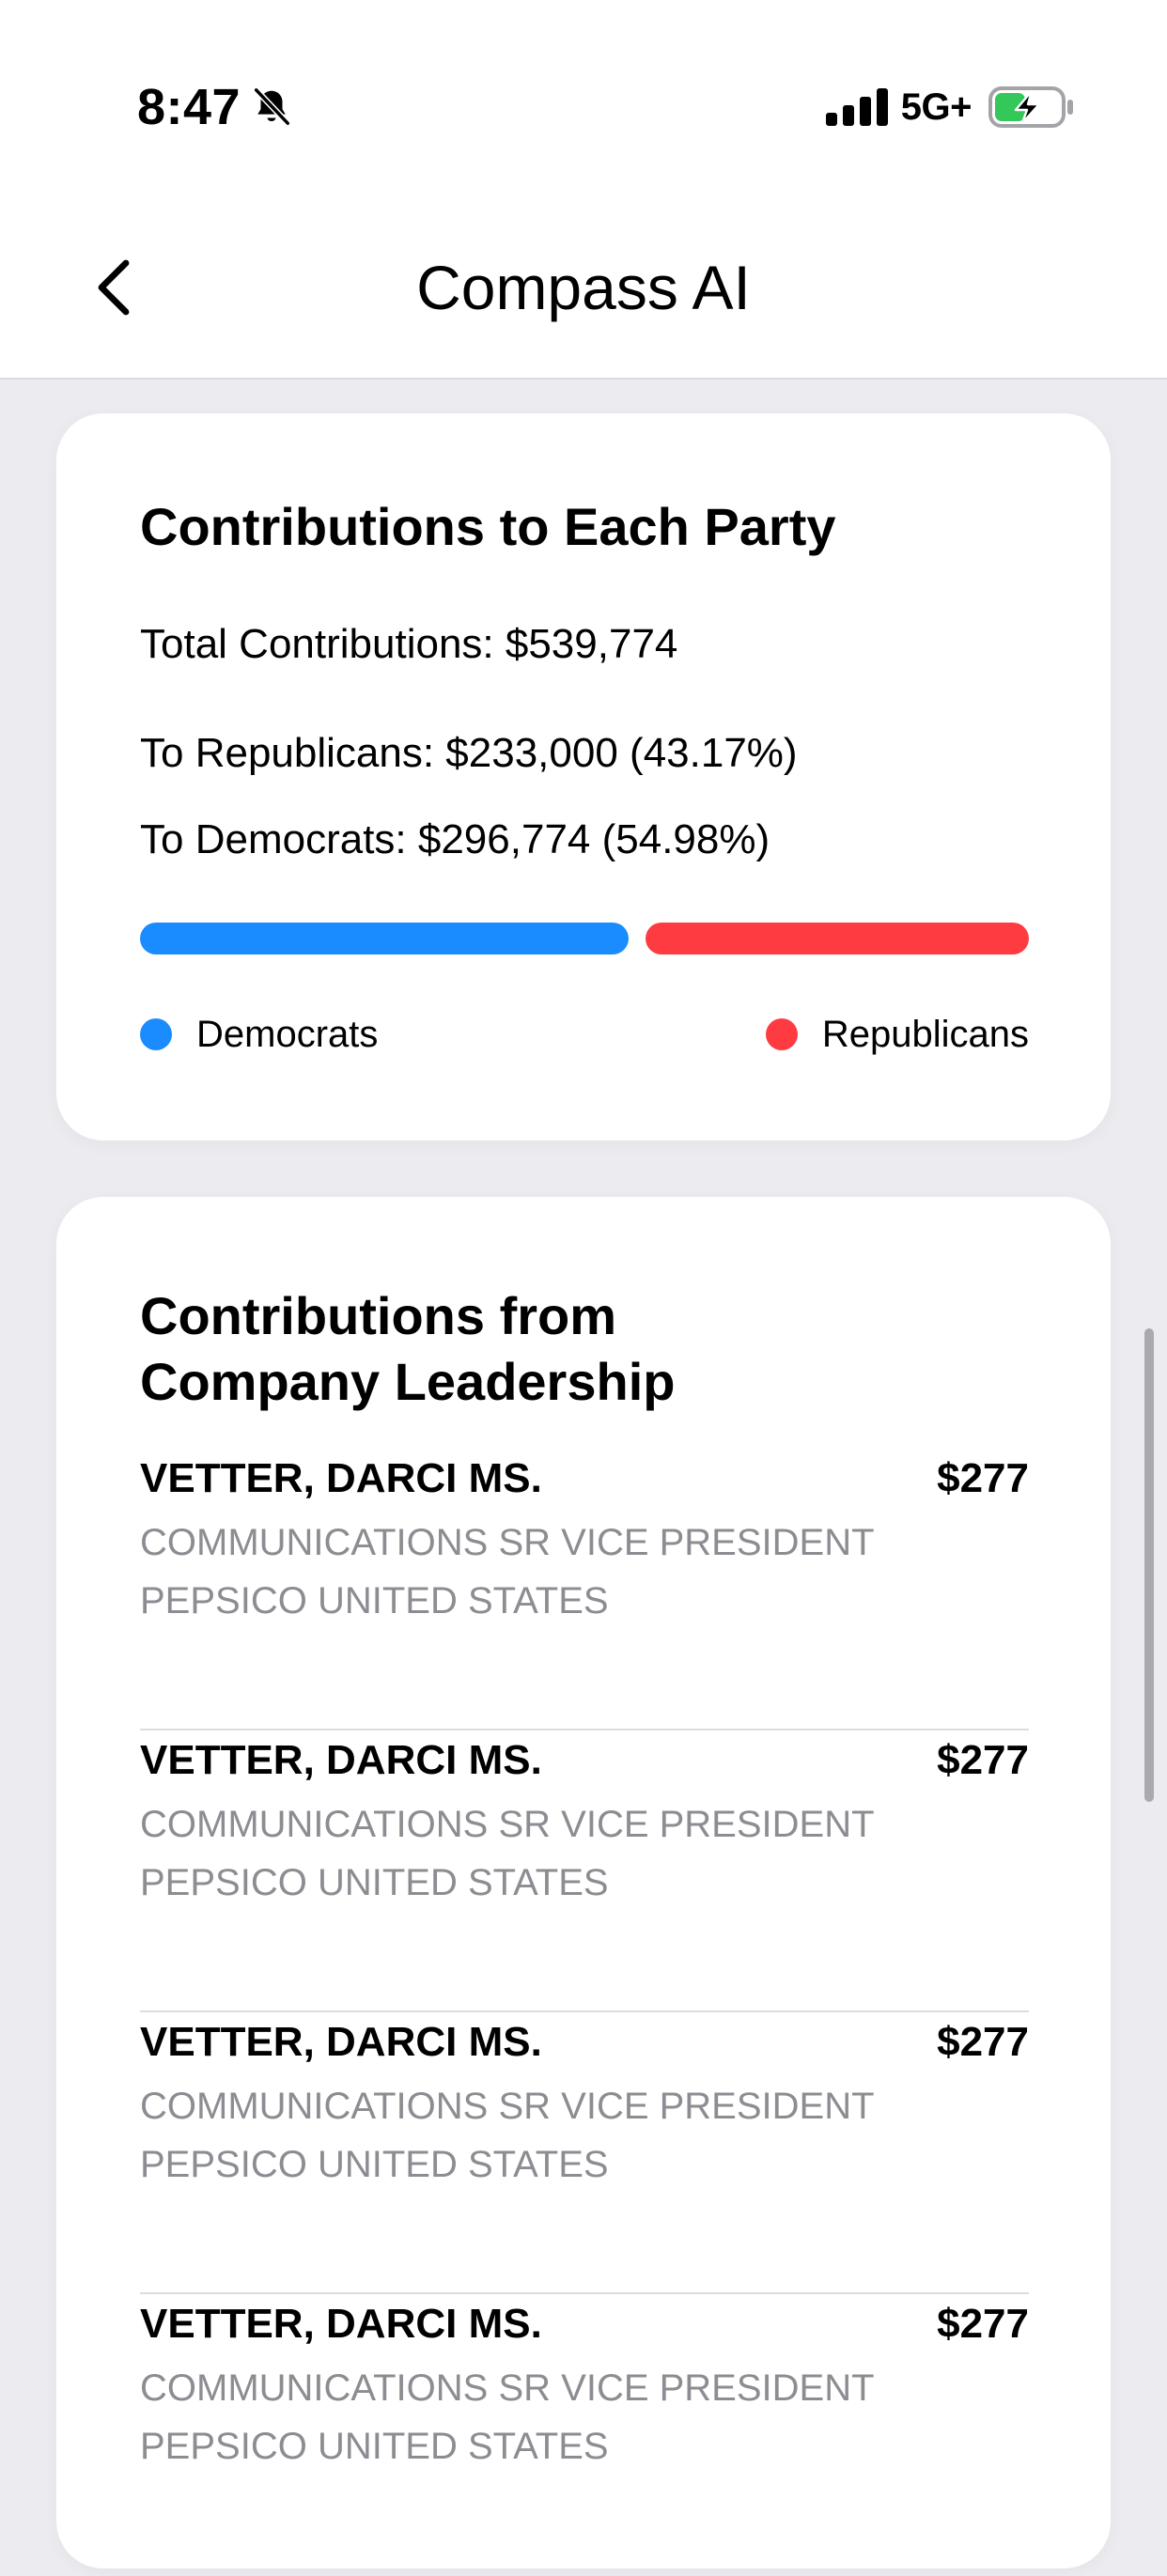 This screenshot has width=1167, height=2576. I want to click on signal-icon, so click(856, 107).